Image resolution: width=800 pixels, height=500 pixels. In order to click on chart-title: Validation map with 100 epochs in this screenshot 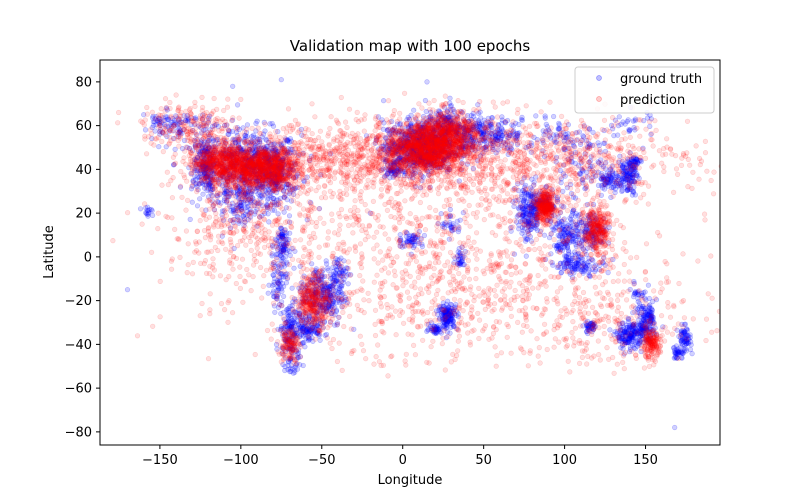, I will do `click(410, 46)`.